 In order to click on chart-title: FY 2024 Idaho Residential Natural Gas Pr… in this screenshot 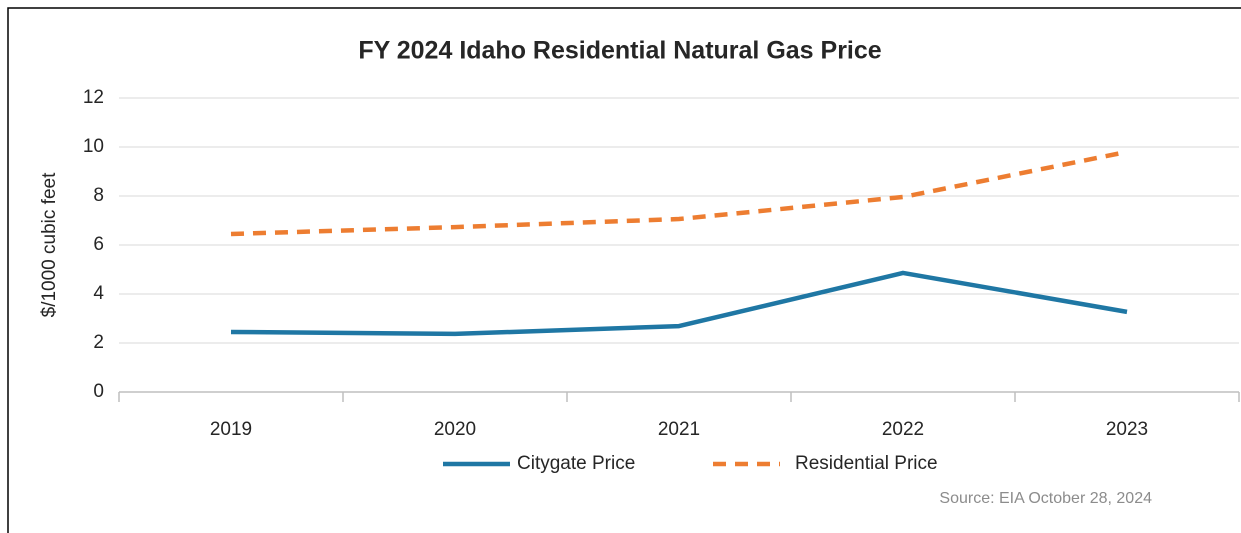, I will do `click(619, 51)`.